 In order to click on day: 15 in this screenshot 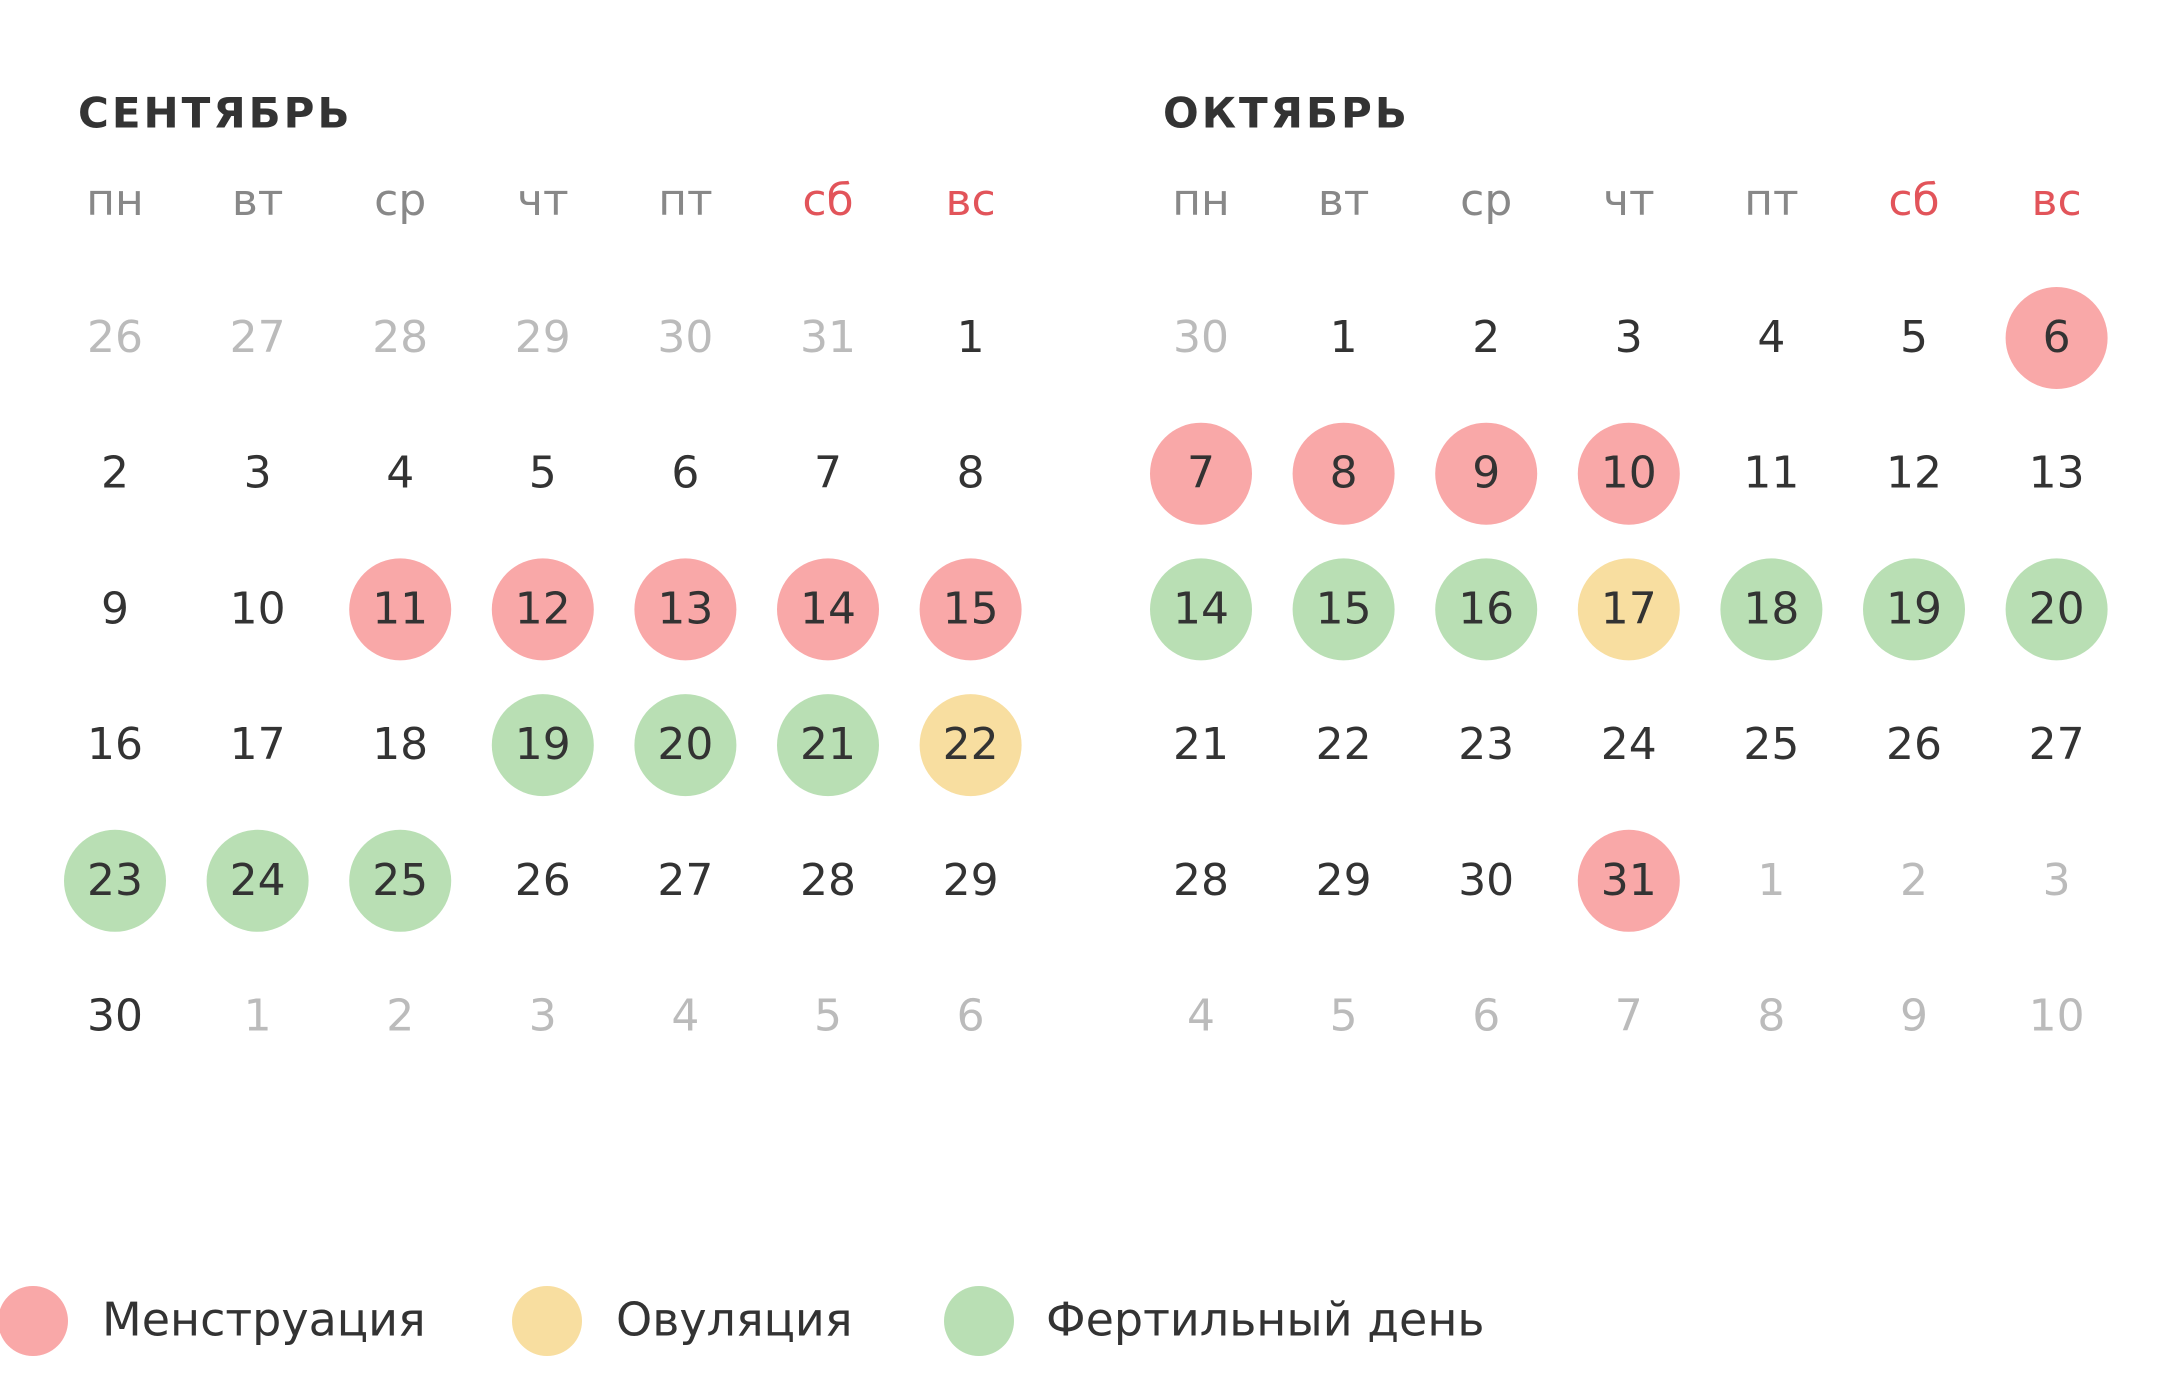, I will do `click(971, 608)`.